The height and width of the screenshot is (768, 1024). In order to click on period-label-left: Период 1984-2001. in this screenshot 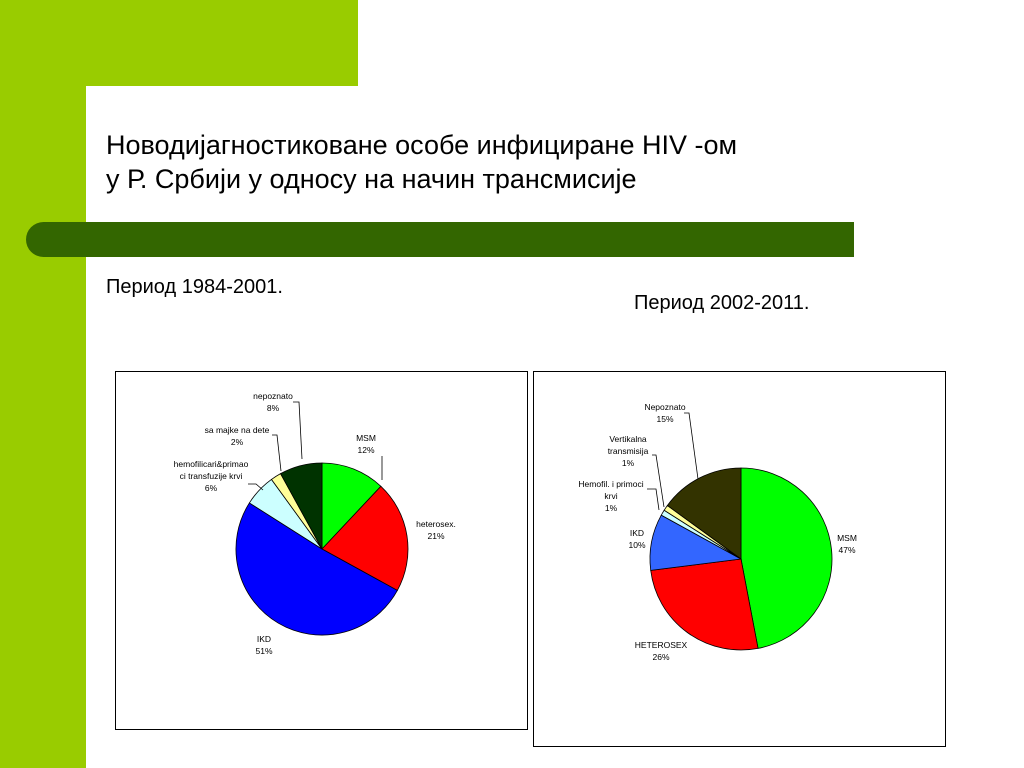, I will do `click(194, 287)`.